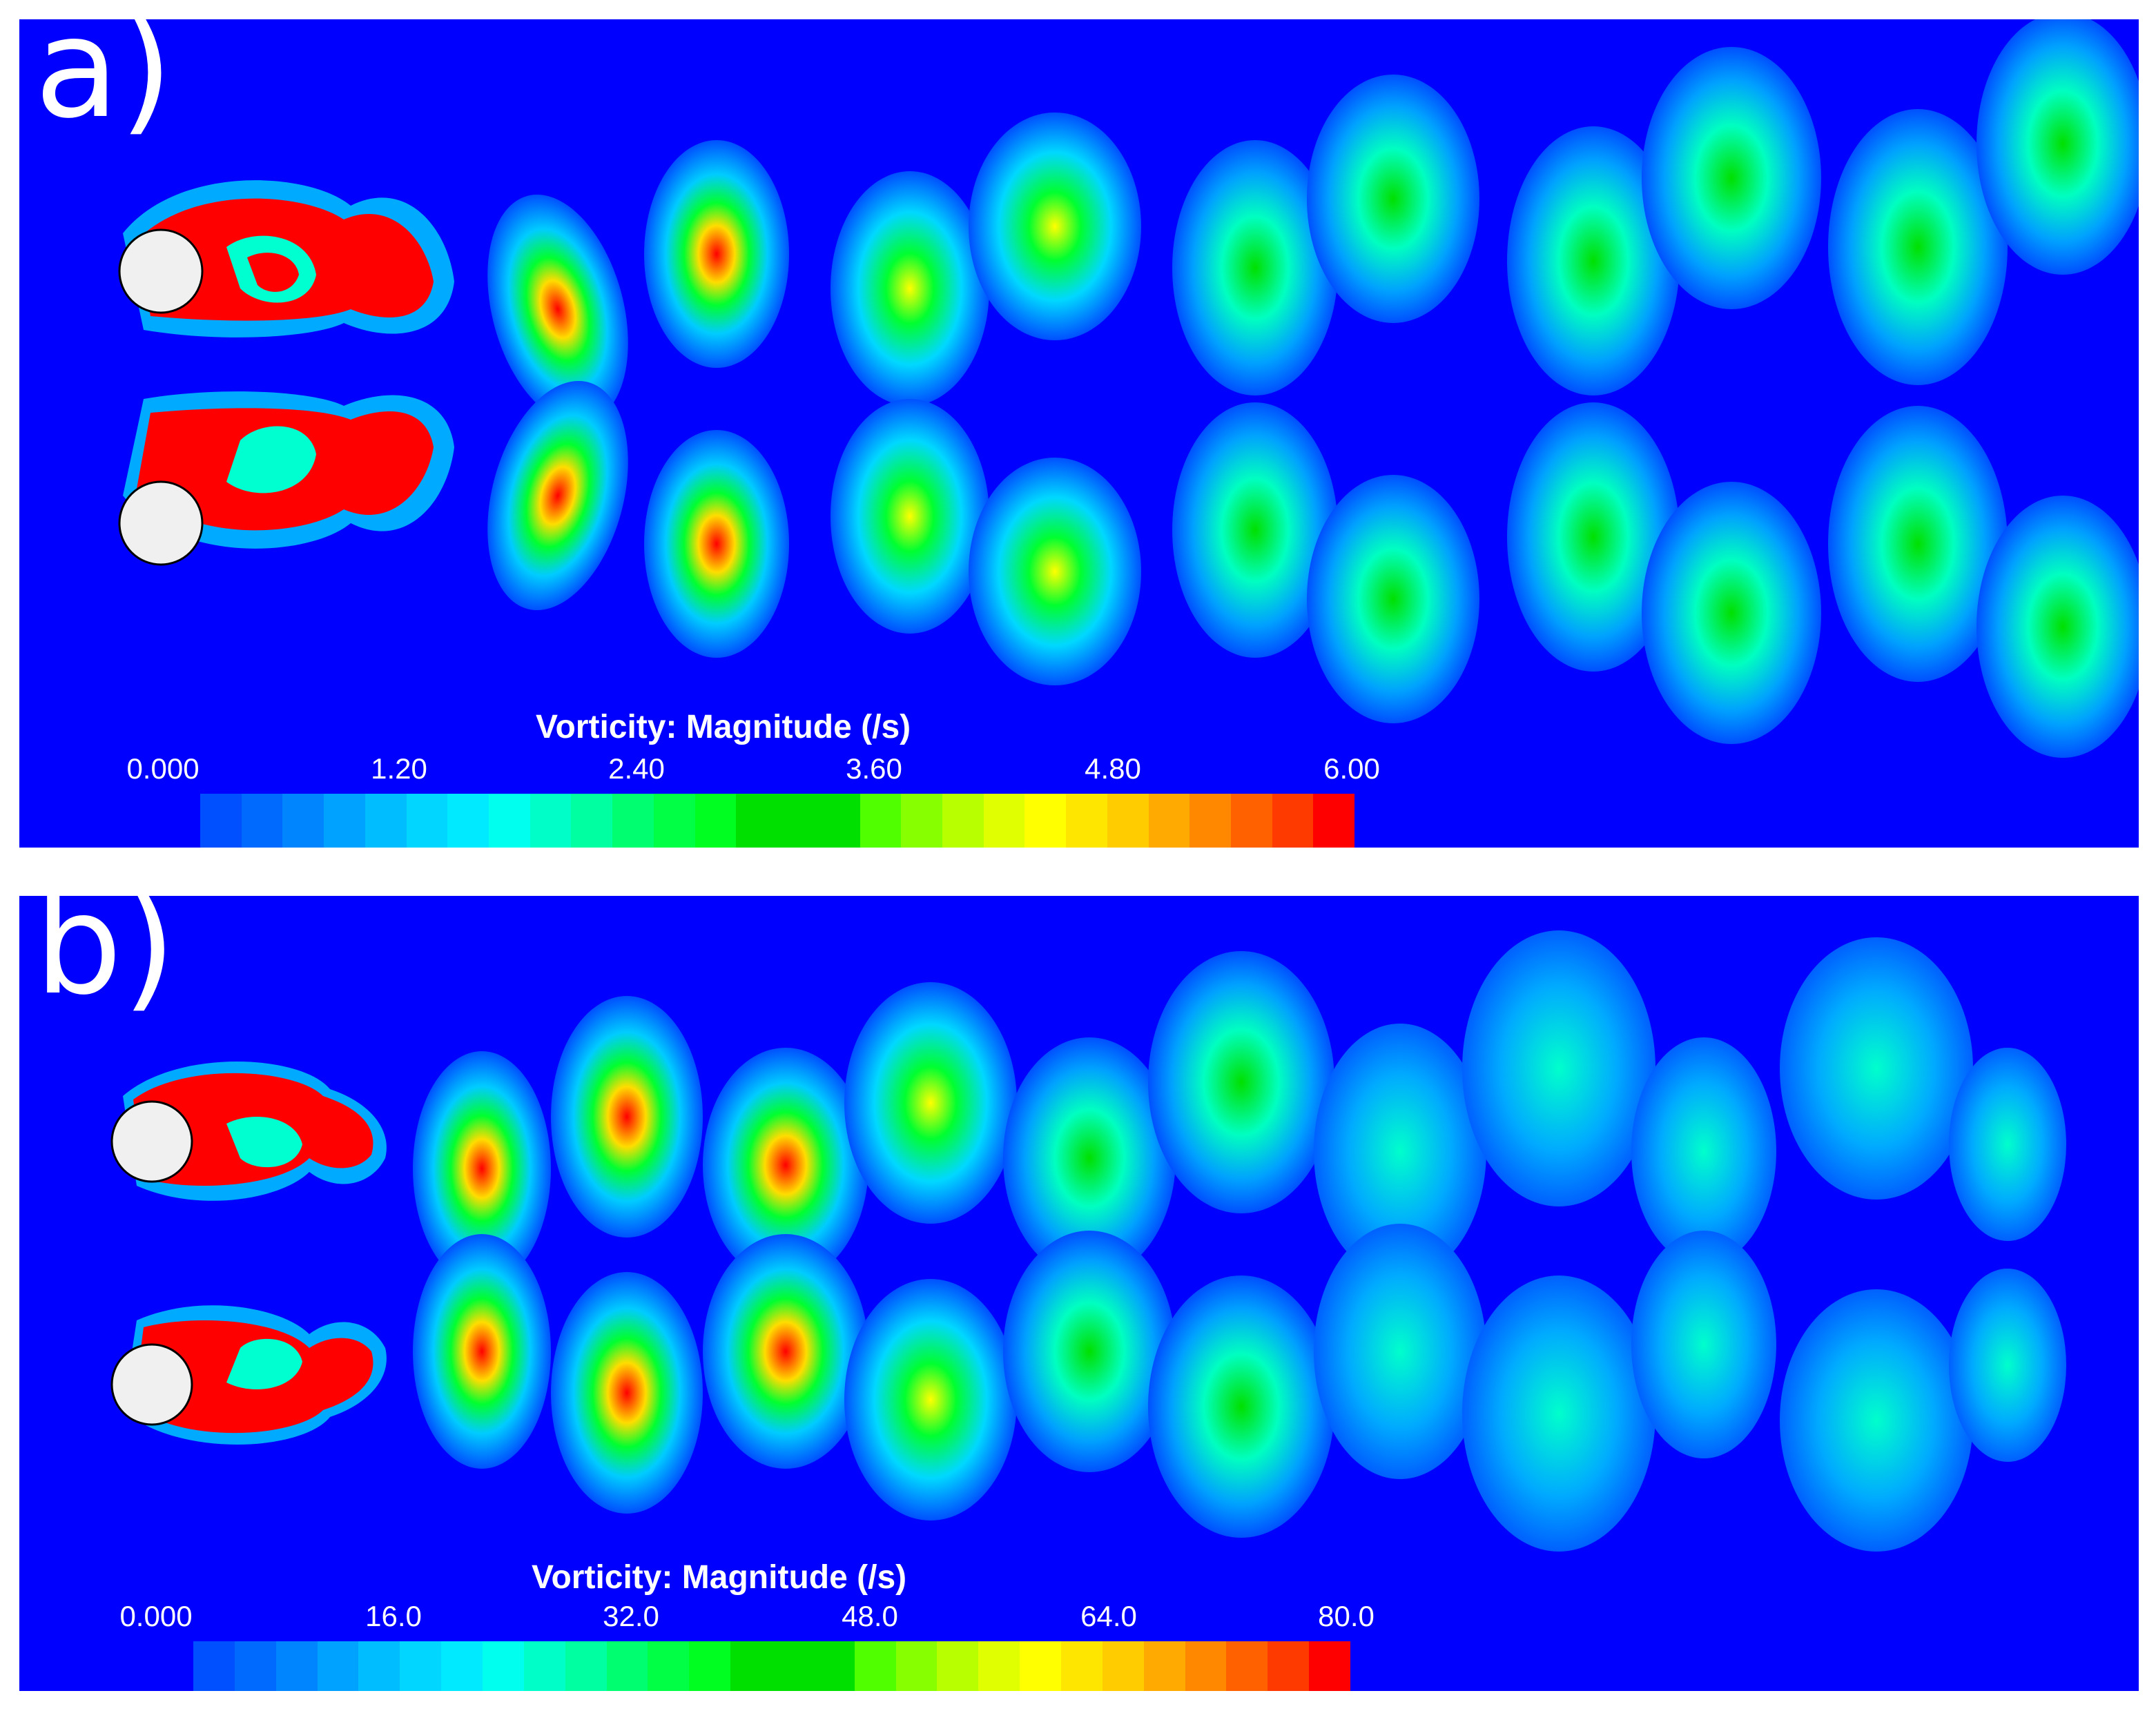 This screenshot has height=1711, width=2156. Describe the element at coordinates (393, 1616) in the screenshot. I see `legend-tick: 16.0` at that location.